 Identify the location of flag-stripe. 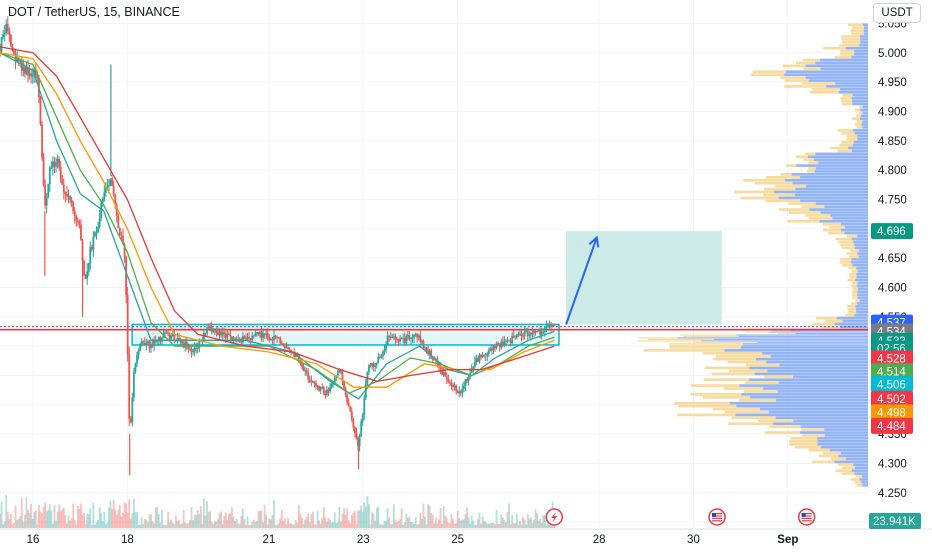
(806, 516).